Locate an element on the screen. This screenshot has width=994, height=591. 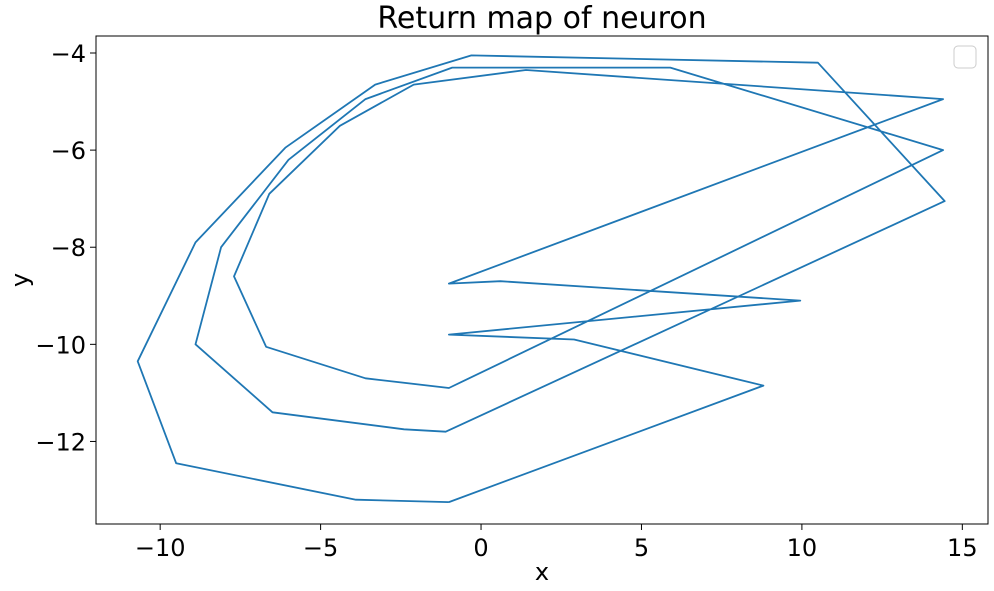
y-tick-label: −4 is located at coordinates (68, 54).